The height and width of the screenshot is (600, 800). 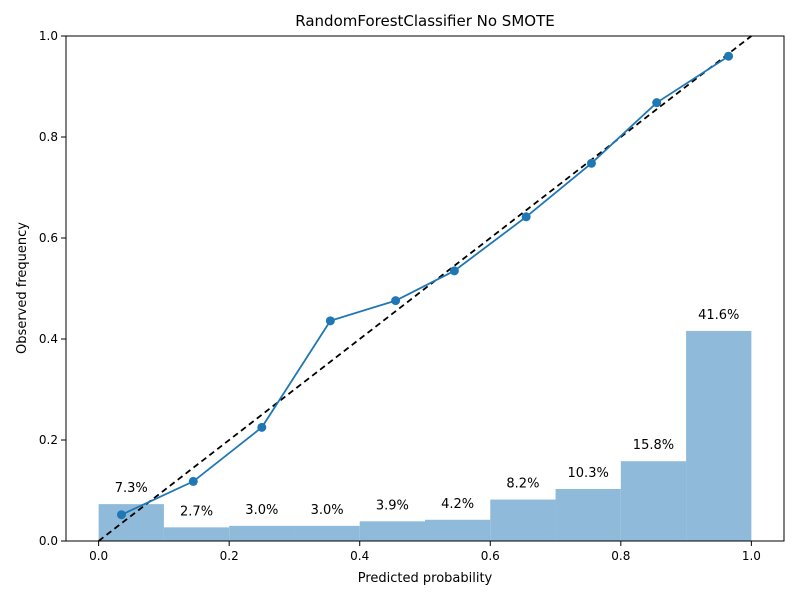 What do you see at coordinates (48, 36) in the screenshot?
I see `y-tick-label: 1.0` at bounding box center [48, 36].